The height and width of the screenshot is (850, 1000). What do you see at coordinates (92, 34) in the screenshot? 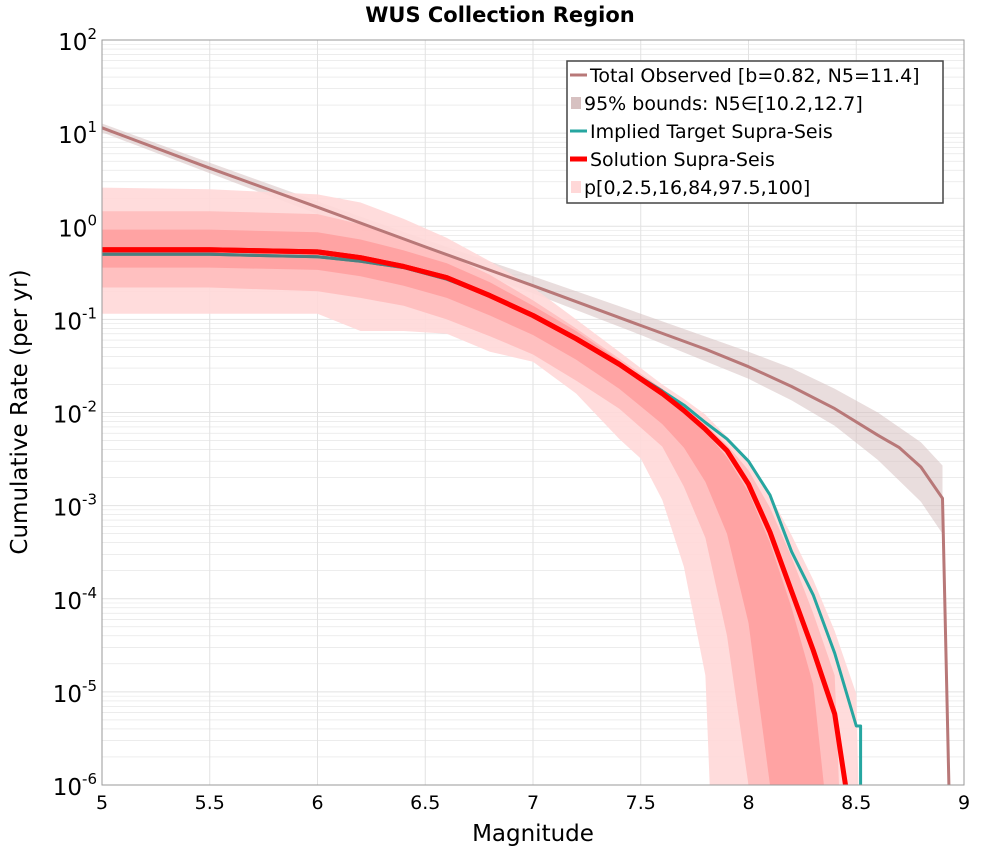
I see `y-tick-exponent: 2` at bounding box center [92, 34].